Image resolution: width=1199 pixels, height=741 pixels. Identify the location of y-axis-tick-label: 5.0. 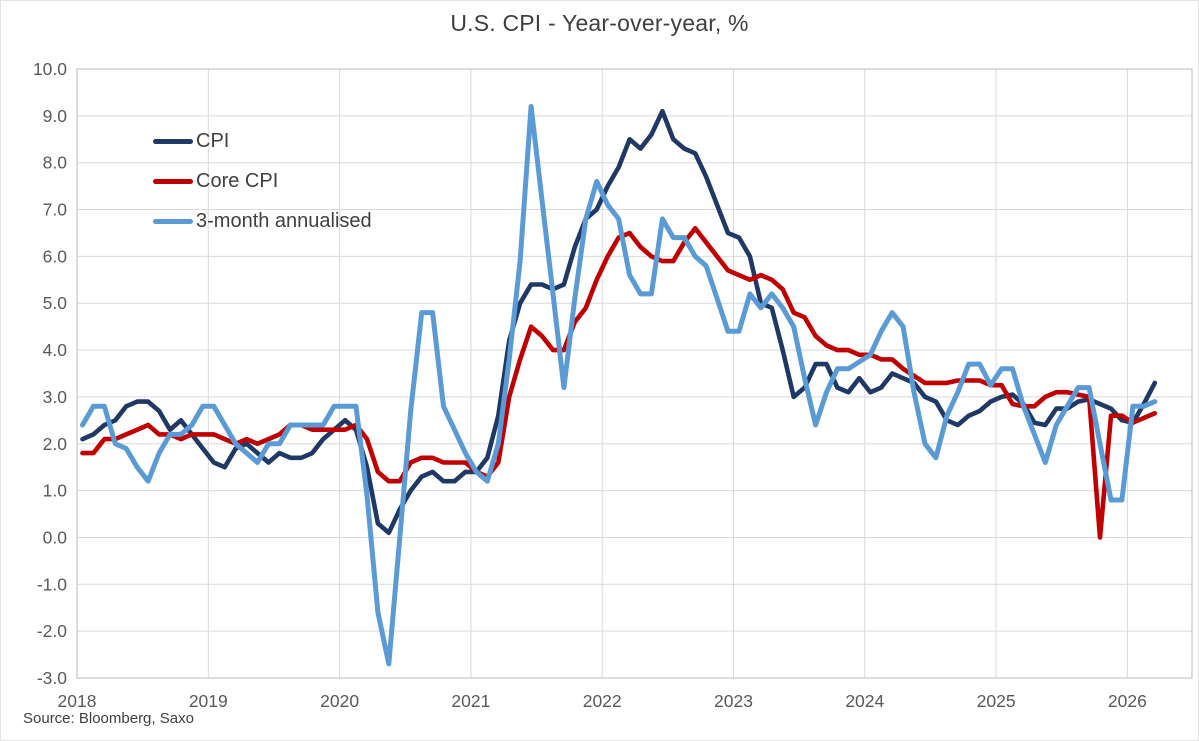
(55, 303).